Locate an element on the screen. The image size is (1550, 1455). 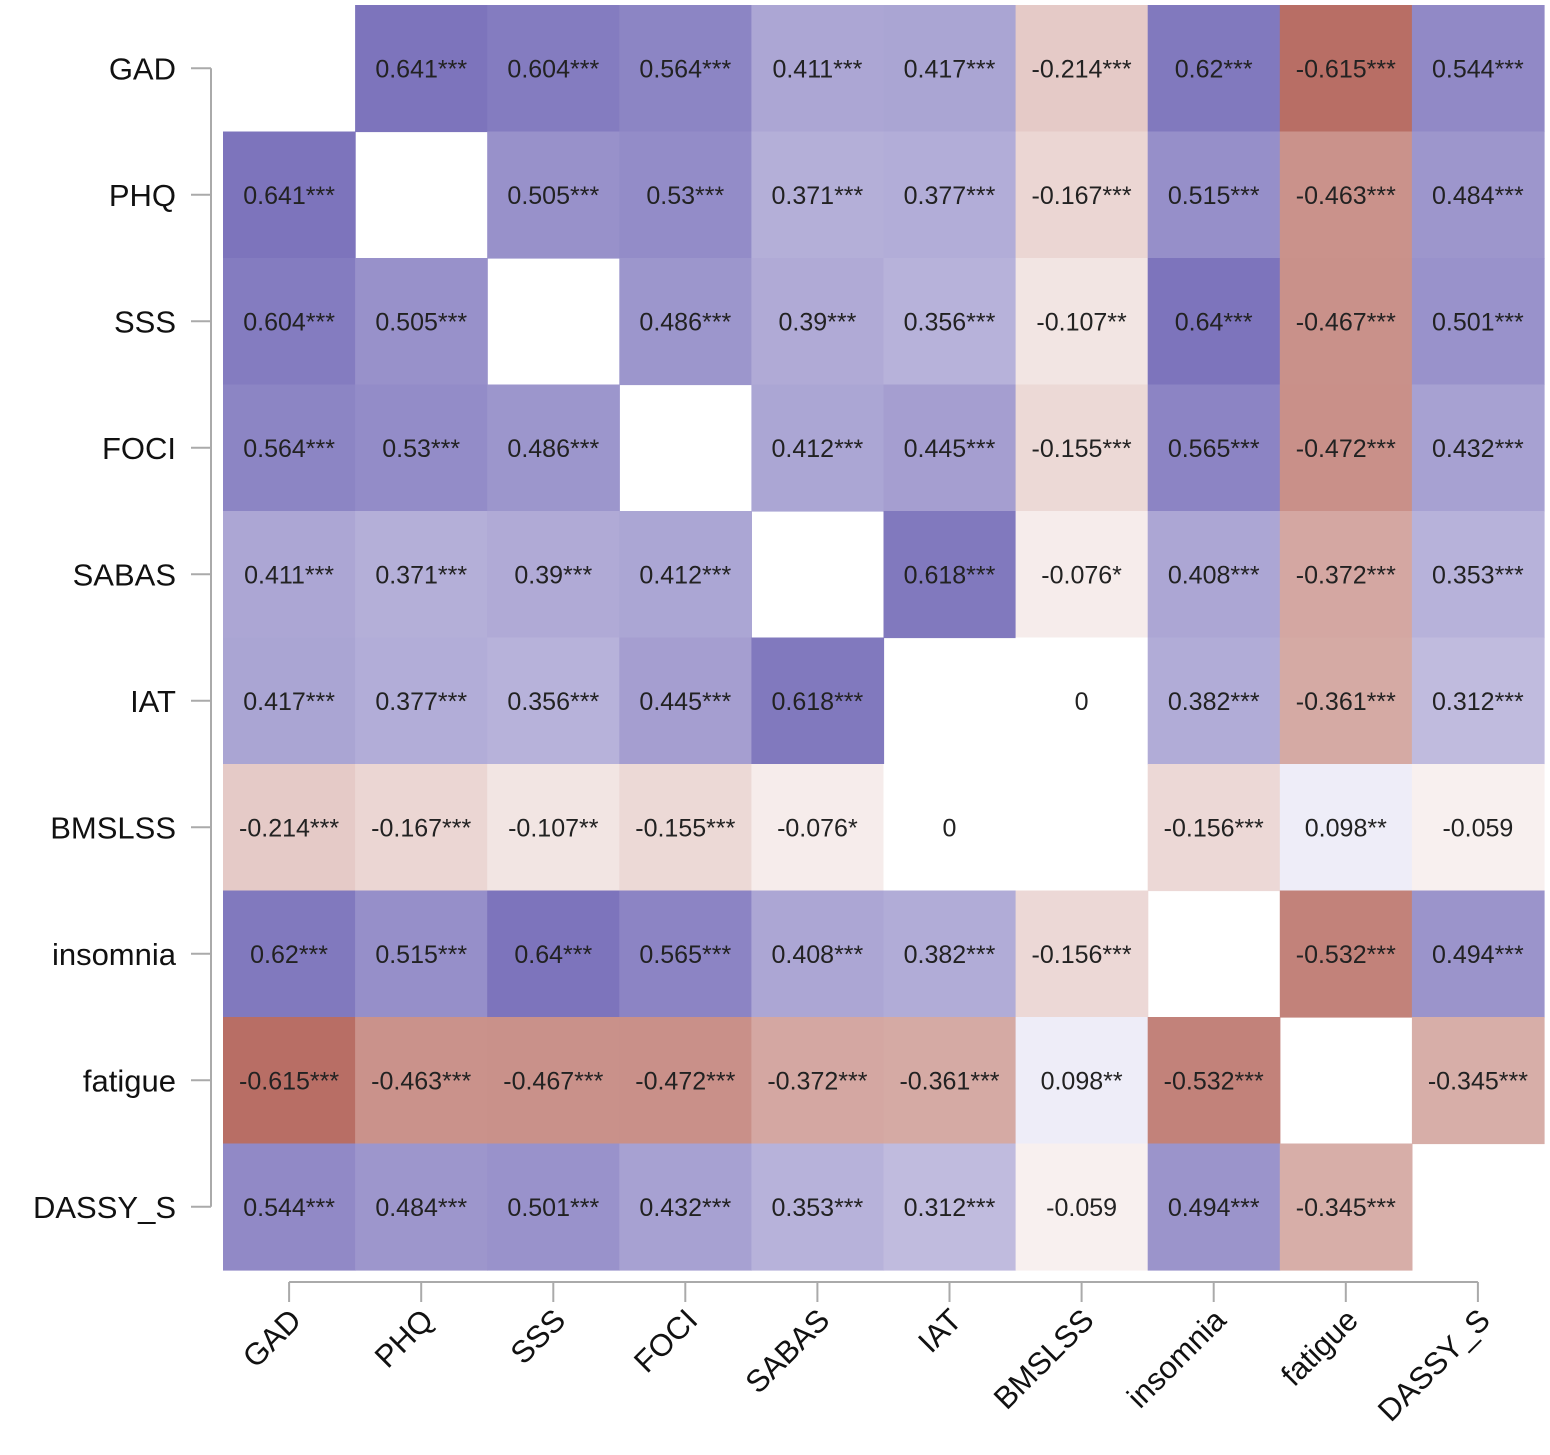
heatmap-cell-SSS-fatigue is located at coordinates (1346, 322).